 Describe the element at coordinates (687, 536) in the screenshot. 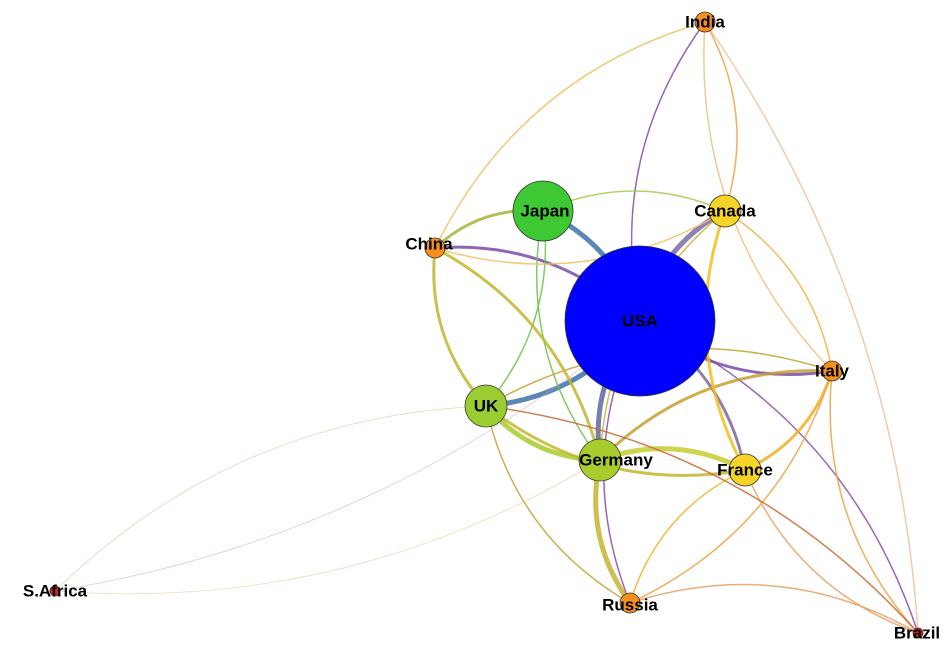

I see `edge-france-russia` at that location.